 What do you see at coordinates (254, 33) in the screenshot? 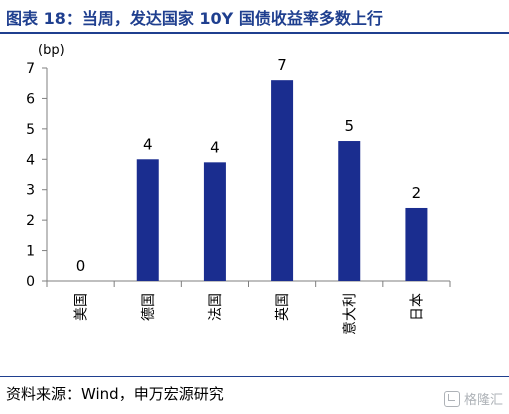
I see `title-divider` at bounding box center [254, 33].